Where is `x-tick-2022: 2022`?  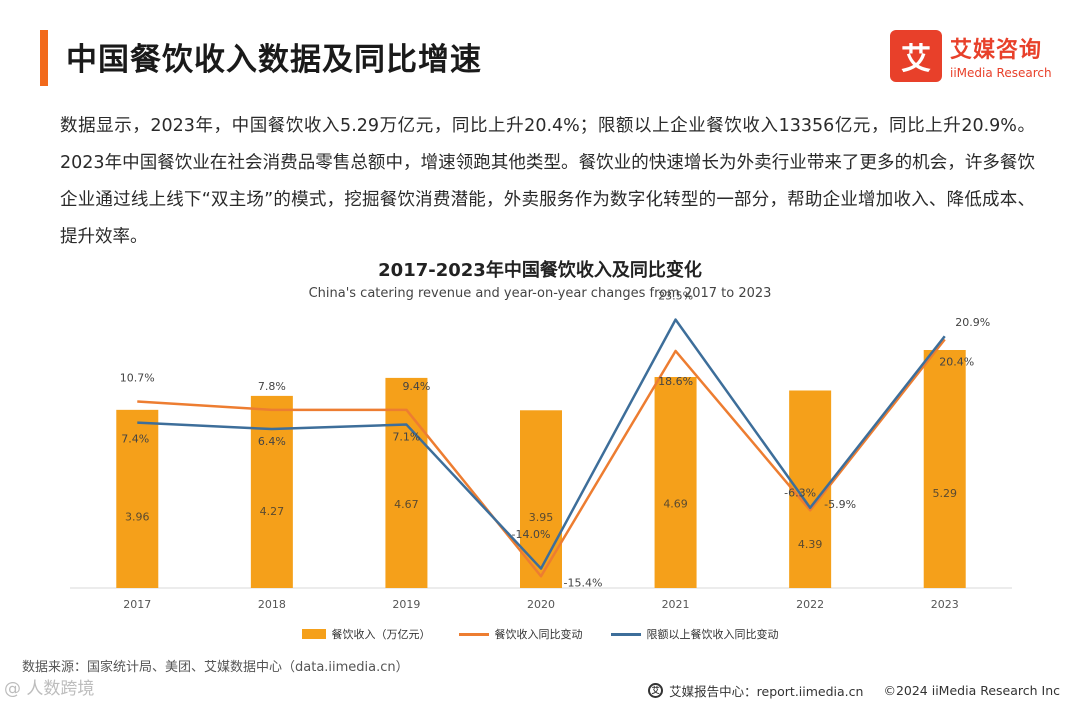
x-tick-2022: 2022 is located at coordinates (810, 604).